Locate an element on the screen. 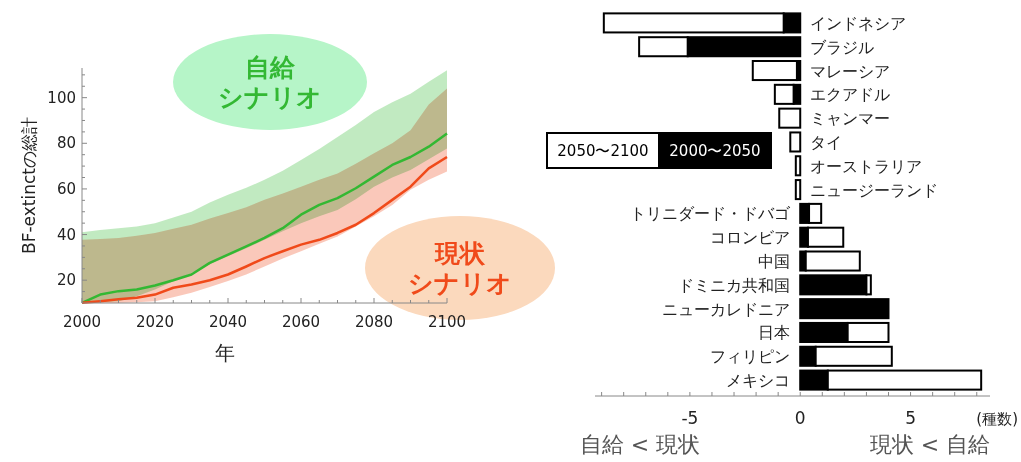 Image resolution: width=1021 pixels, height=462 pixels. y-tick-label: ドミニカ共和国 is located at coordinates (734, 285).